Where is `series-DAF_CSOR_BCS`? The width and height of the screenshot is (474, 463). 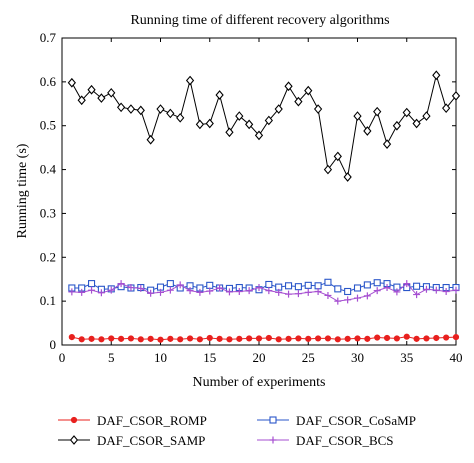 series-DAF_CSOR_BCS is located at coordinates (264, 292).